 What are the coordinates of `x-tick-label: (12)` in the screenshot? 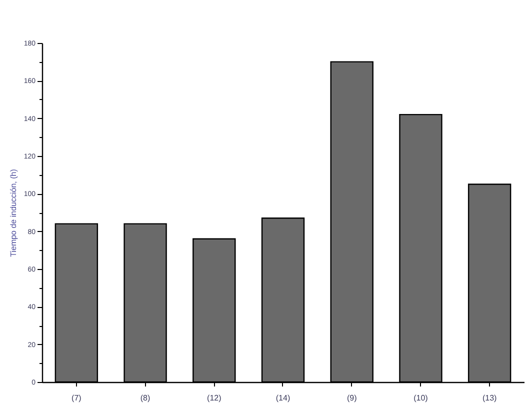 It's located at (214, 398).